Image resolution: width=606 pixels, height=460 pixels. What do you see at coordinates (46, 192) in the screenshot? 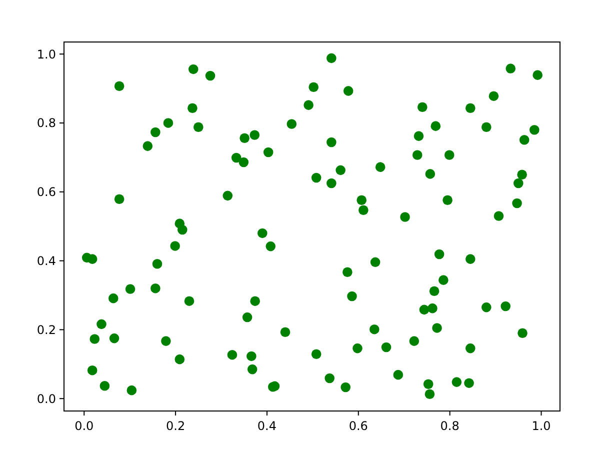
I see `y-tick-label: 0.6` at bounding box center [46, 192].